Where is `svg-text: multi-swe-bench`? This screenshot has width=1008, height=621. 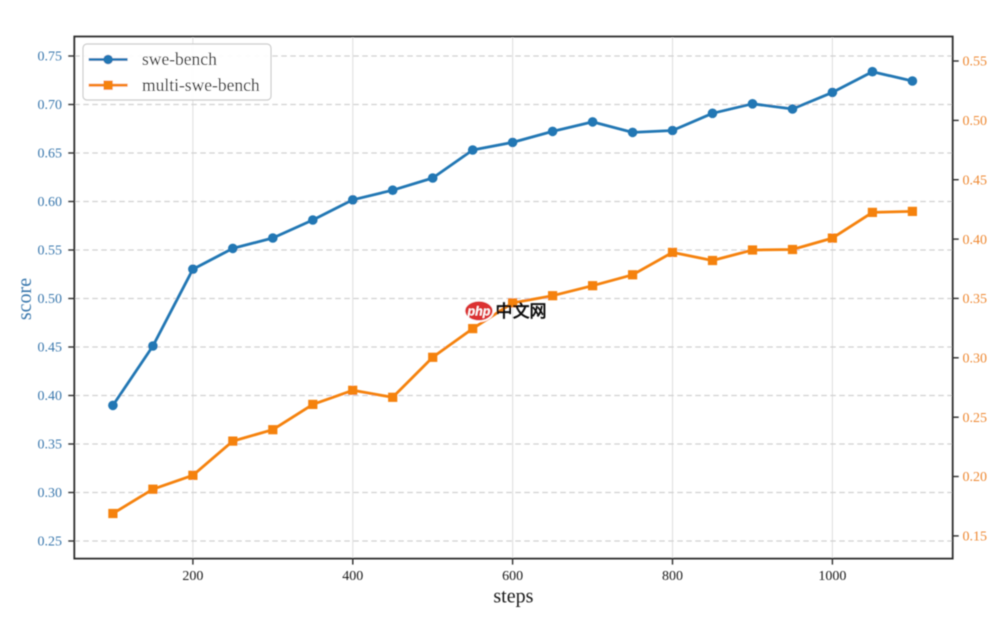
svg-text: multi-swe-bench is located at coordinates (201, 85).